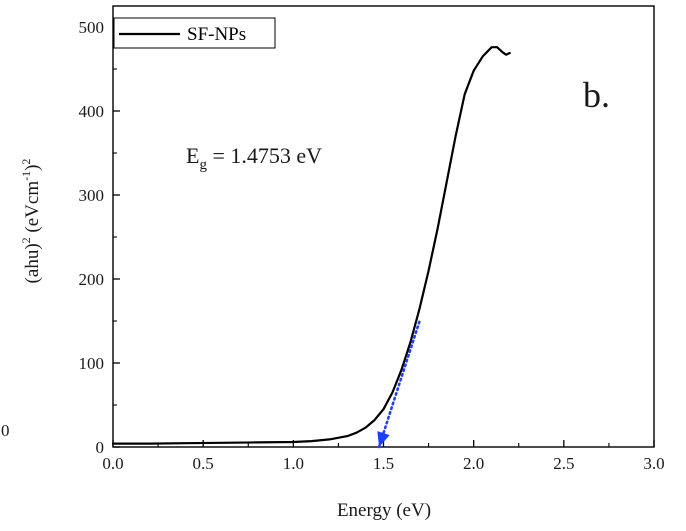  What do you see at coordinates (383, 463) in the screenshot?
I see `x-tick-label: 1.5` at bounding box center [383, 463].